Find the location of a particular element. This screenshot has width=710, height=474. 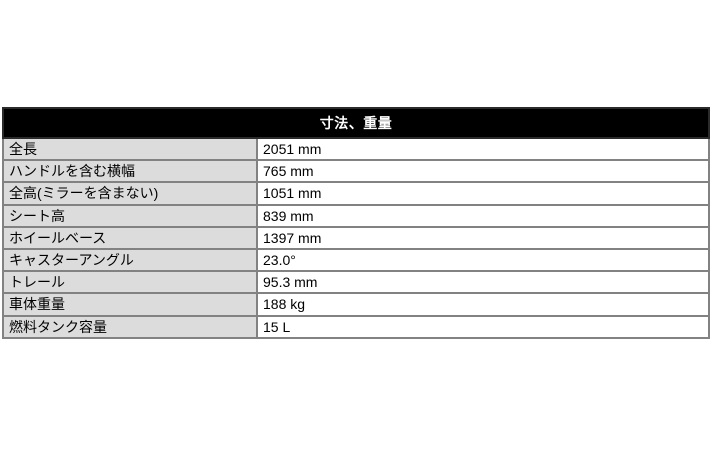

spec-label: 燃料タンク容量 is located at coordinates (130, 326).